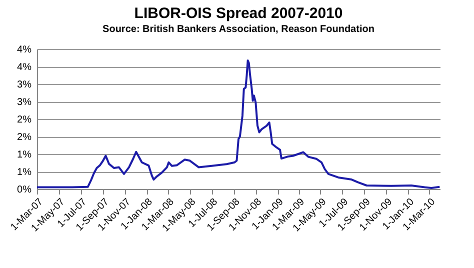  I want to click on chart-subtitle: Source: British Bankers Association, Reason Foundation, so click(238, 29).